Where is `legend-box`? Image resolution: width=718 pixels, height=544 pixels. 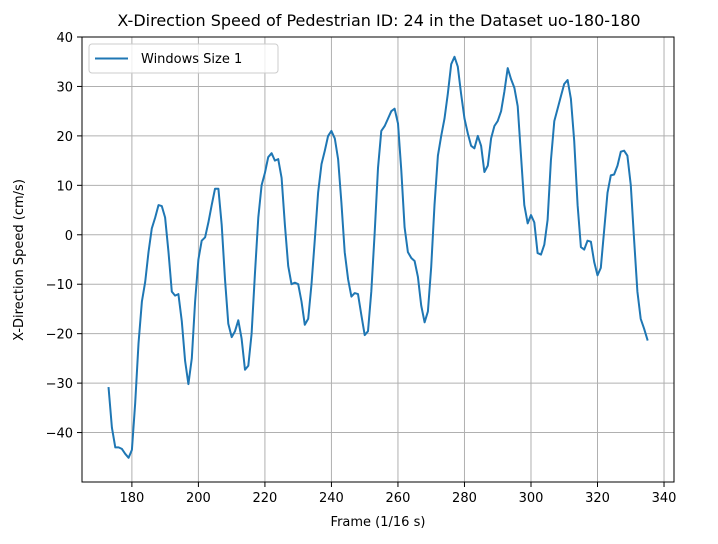 legend-box is located at coordinates (183, 58).